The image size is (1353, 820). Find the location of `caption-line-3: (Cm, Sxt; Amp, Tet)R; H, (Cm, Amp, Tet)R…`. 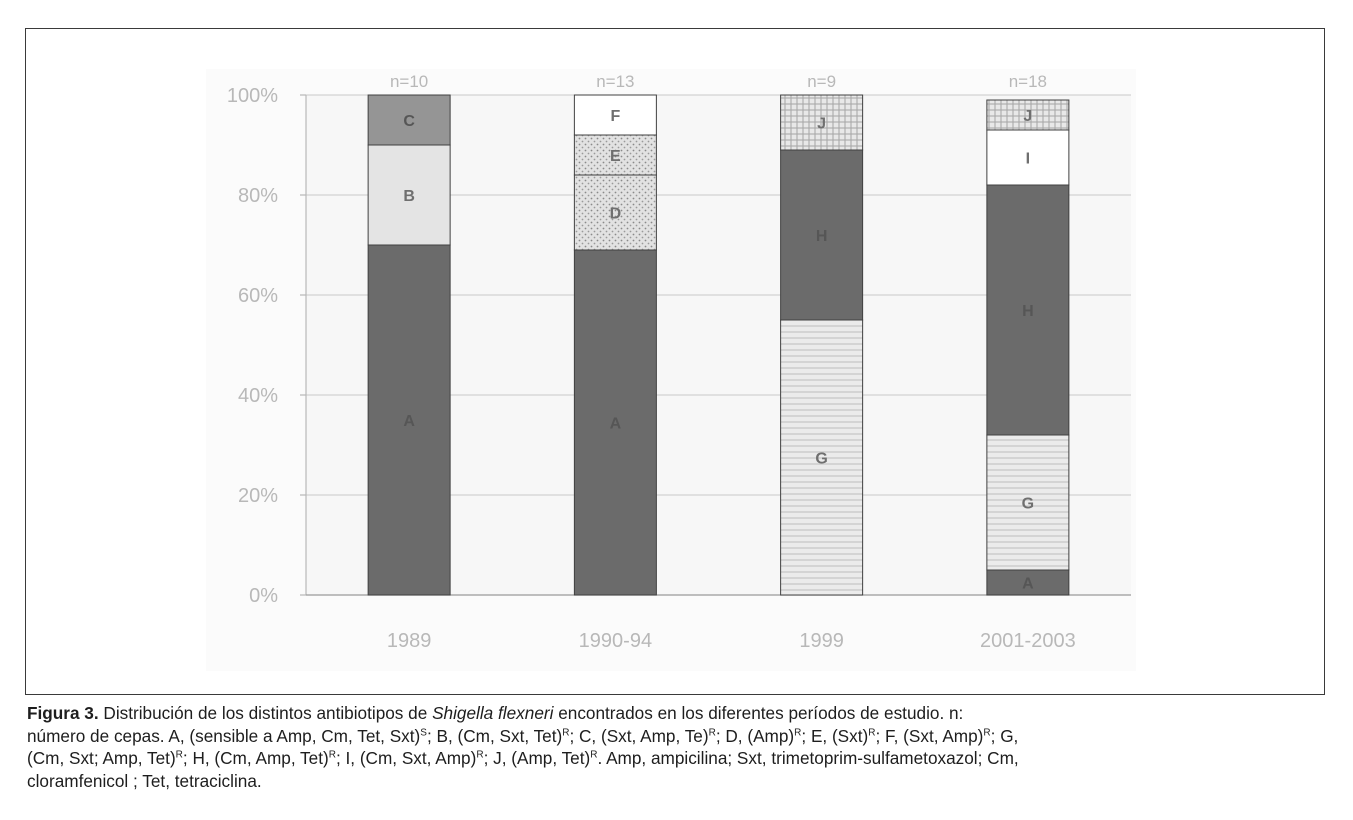

caption-line-3: (Cm, Sxt; Amp, Tet)R; H, (Cm, Amp, Tet)R… is located at coordinates (677, 758).